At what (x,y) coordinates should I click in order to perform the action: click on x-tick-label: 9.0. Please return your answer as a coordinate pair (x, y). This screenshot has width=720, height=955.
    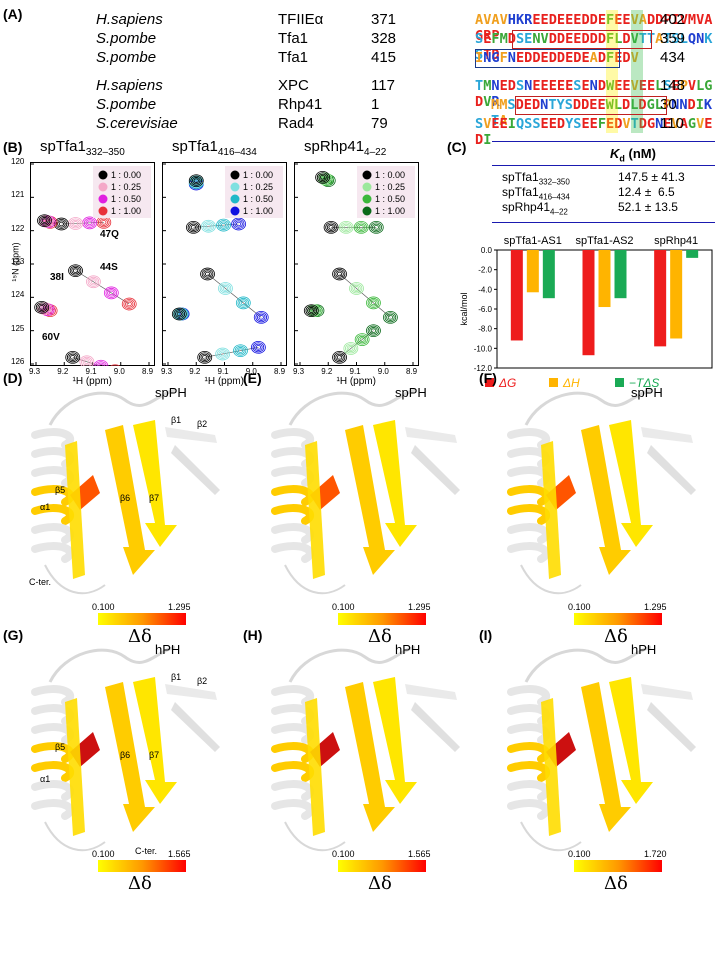
    Looking at the image, I should click on (383, 371).